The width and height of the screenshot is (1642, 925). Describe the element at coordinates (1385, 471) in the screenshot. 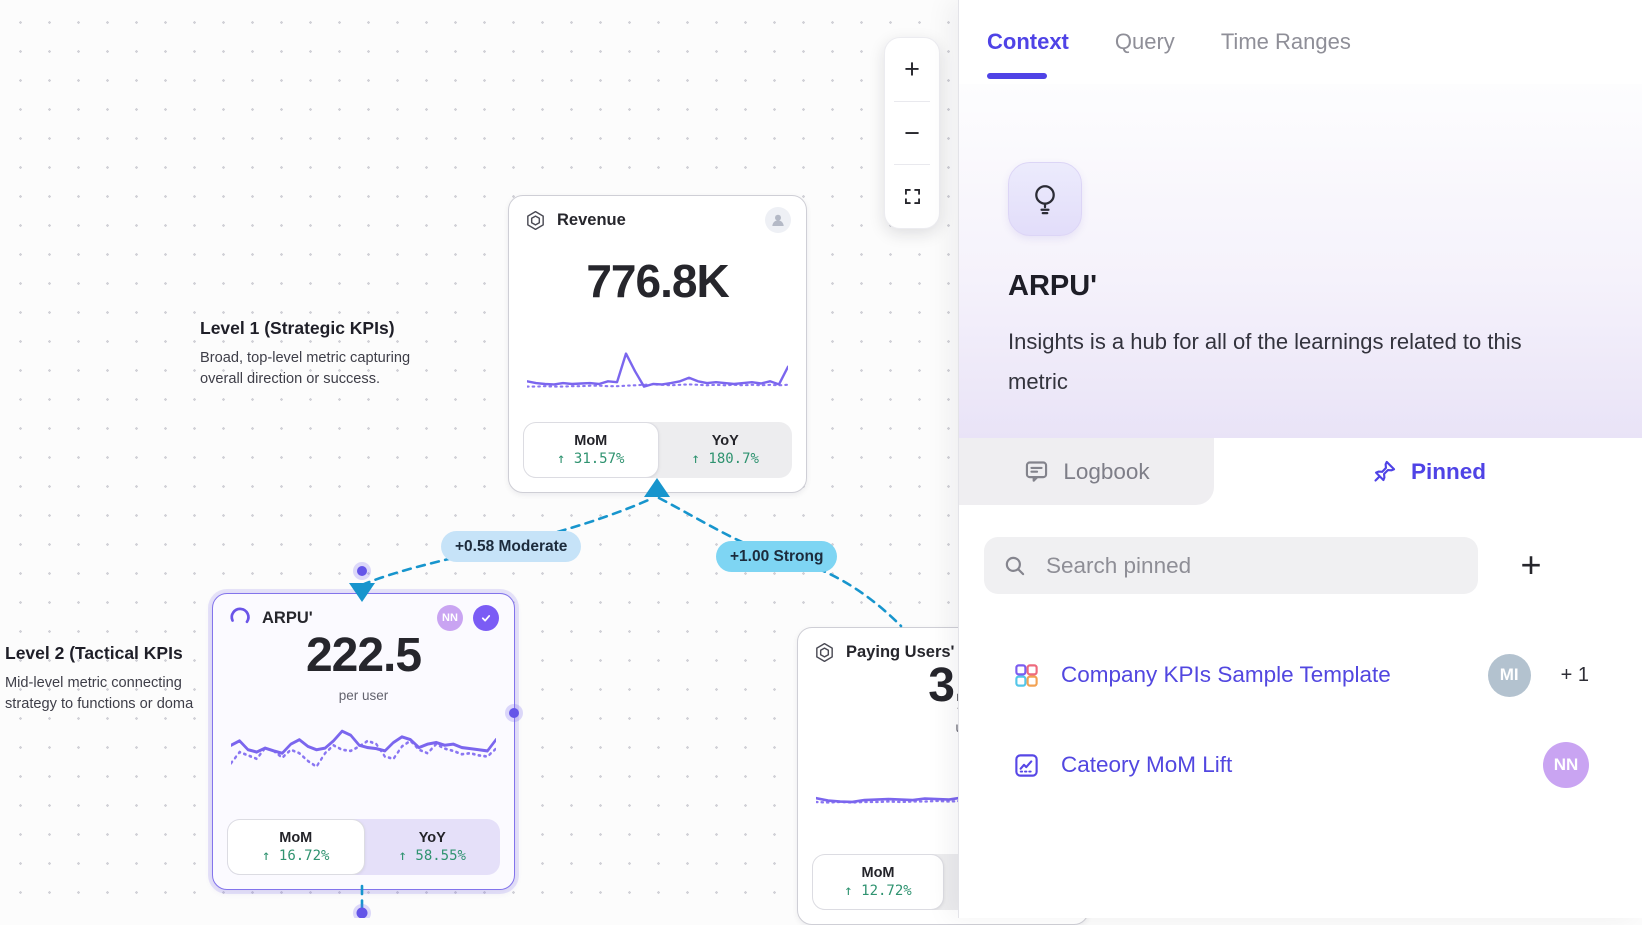

I see `pushpin-icon` at that location.